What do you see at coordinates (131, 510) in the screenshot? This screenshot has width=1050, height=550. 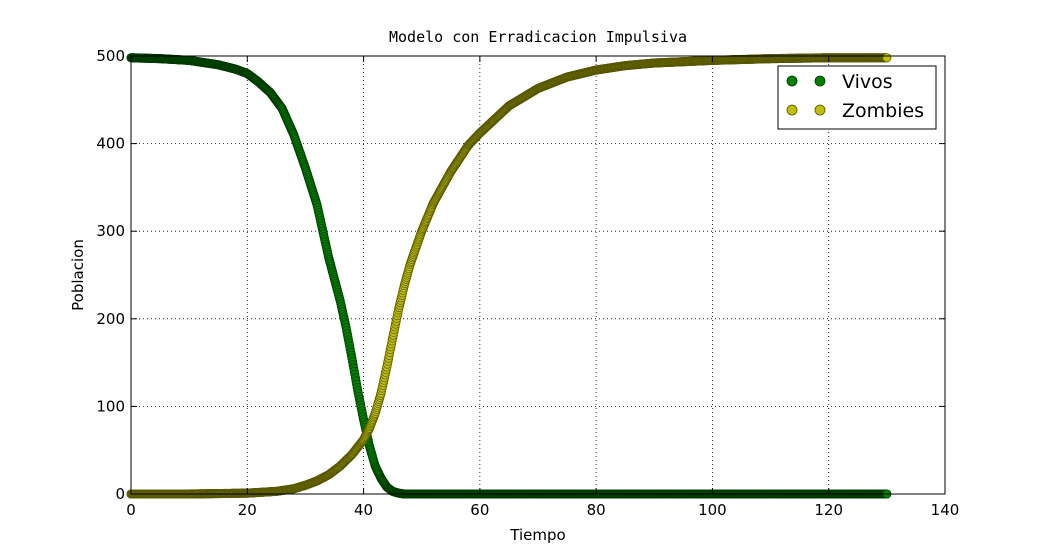 I see `x-tick-label: 0` at bounding box center [131, 510].